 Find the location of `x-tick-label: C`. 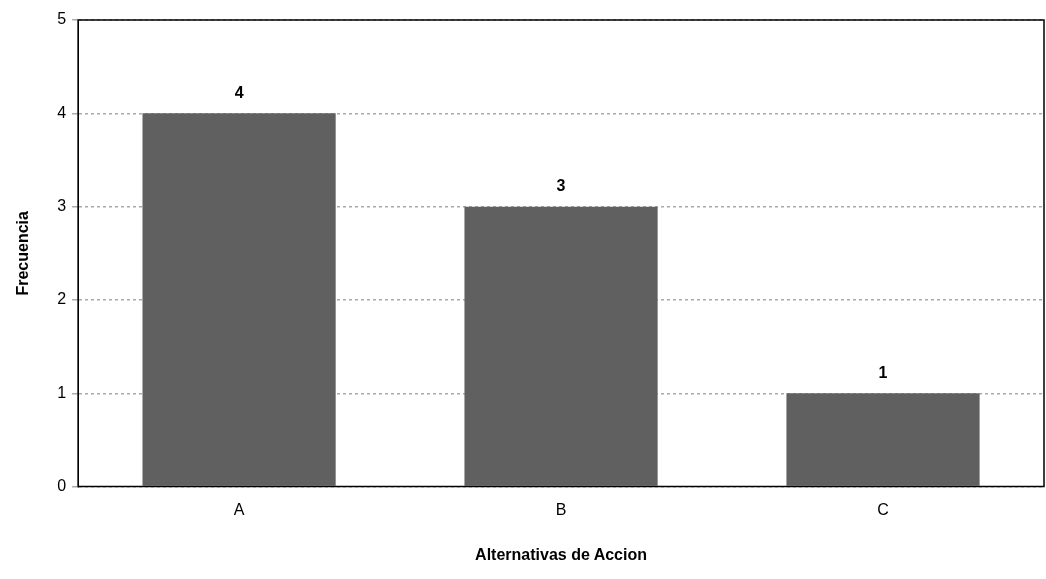

x-tick-label: C is located at coordinates (883, 509).